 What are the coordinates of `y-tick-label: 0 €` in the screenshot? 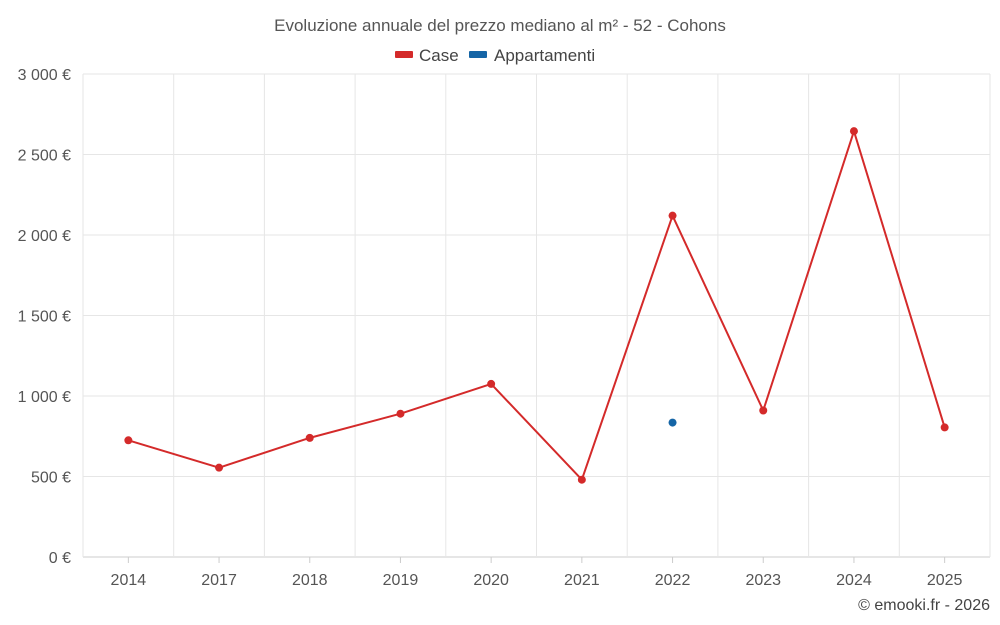 It's located at (60, 558).